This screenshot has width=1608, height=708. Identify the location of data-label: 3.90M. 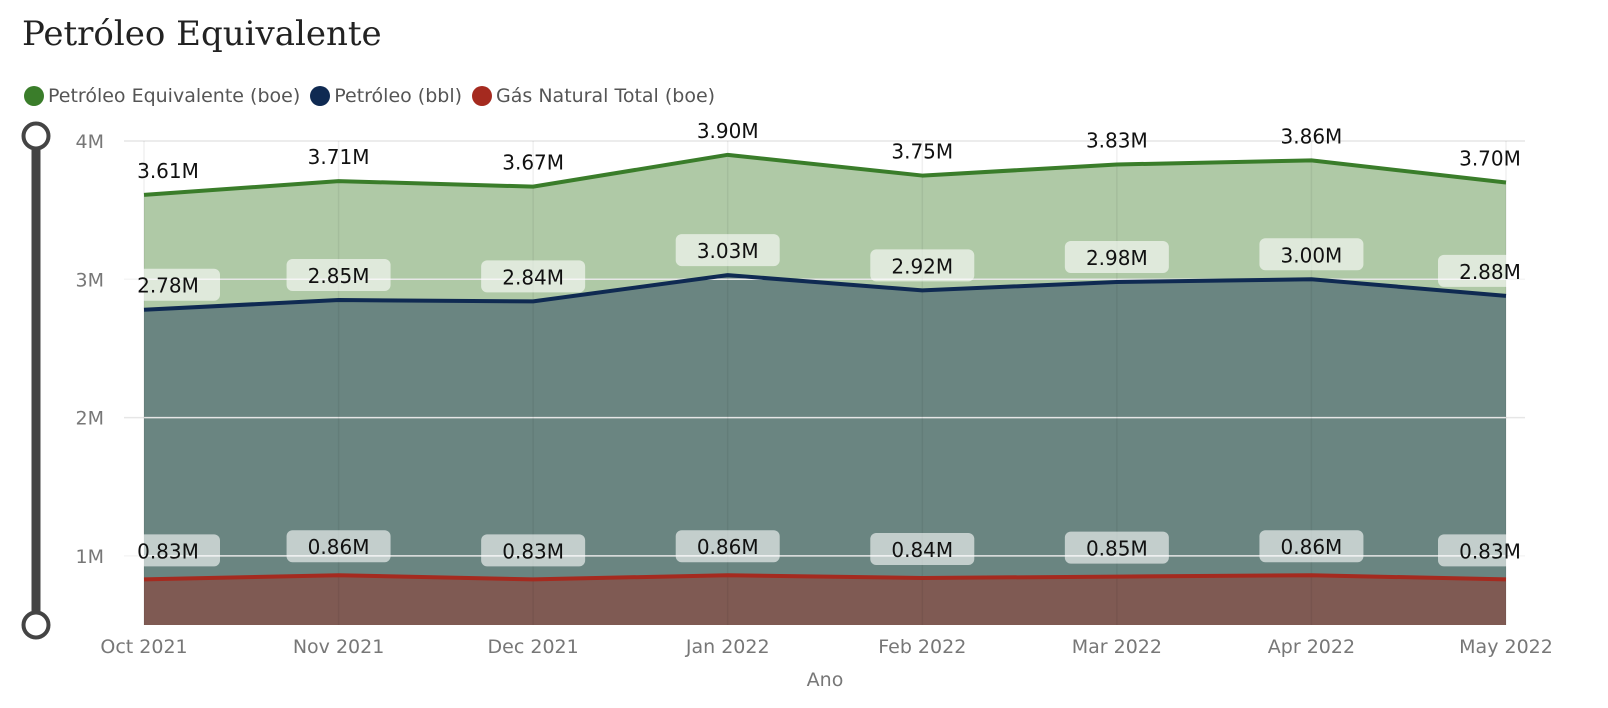
(728, 131).